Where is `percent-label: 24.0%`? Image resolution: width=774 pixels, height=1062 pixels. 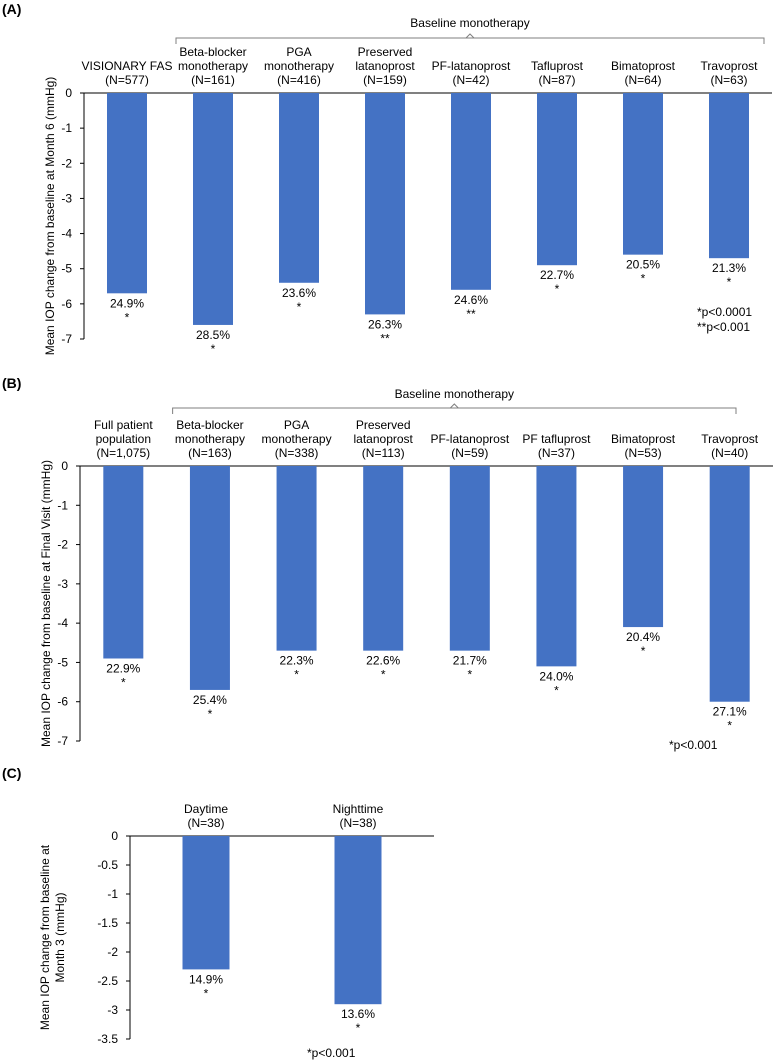 percent-label: 24.0% is located at coordinates (556, 676).